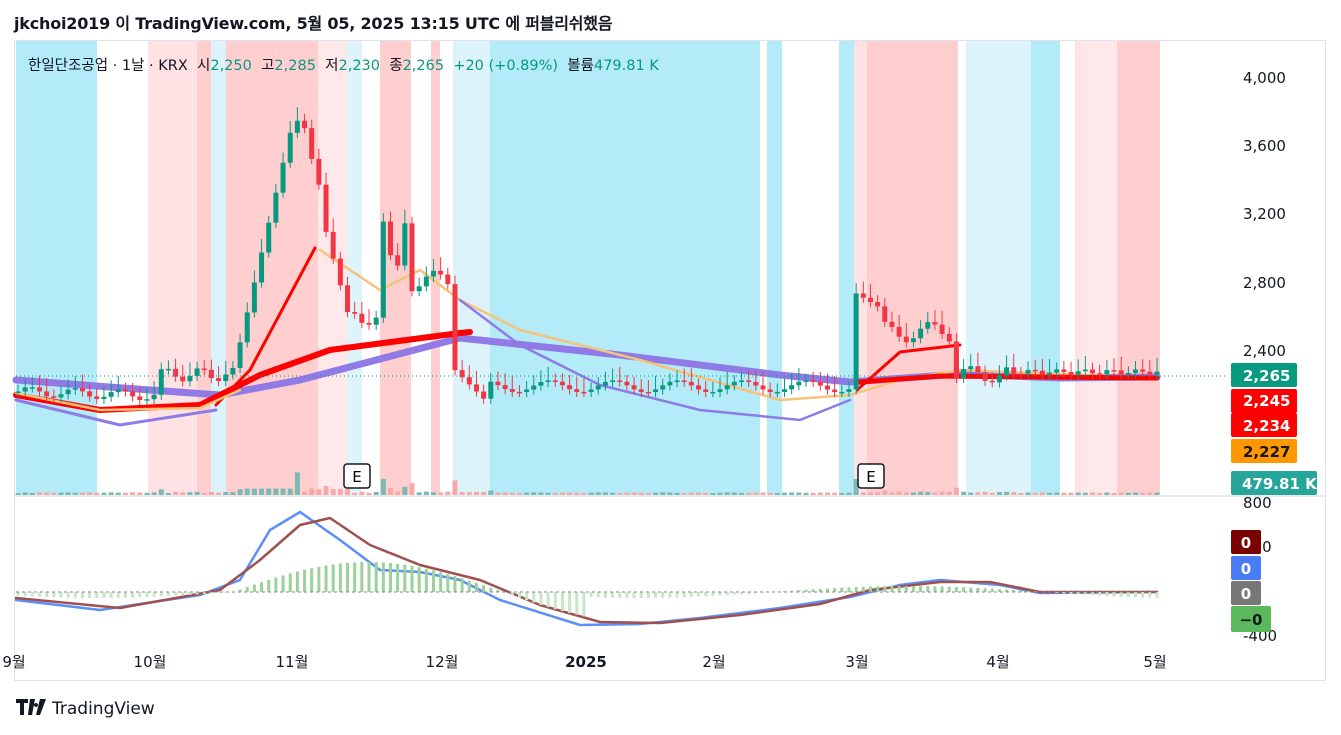 The width and height of the screenshot is (1341, 735). I want to click on svg-text: 800, so click(1257, 503).